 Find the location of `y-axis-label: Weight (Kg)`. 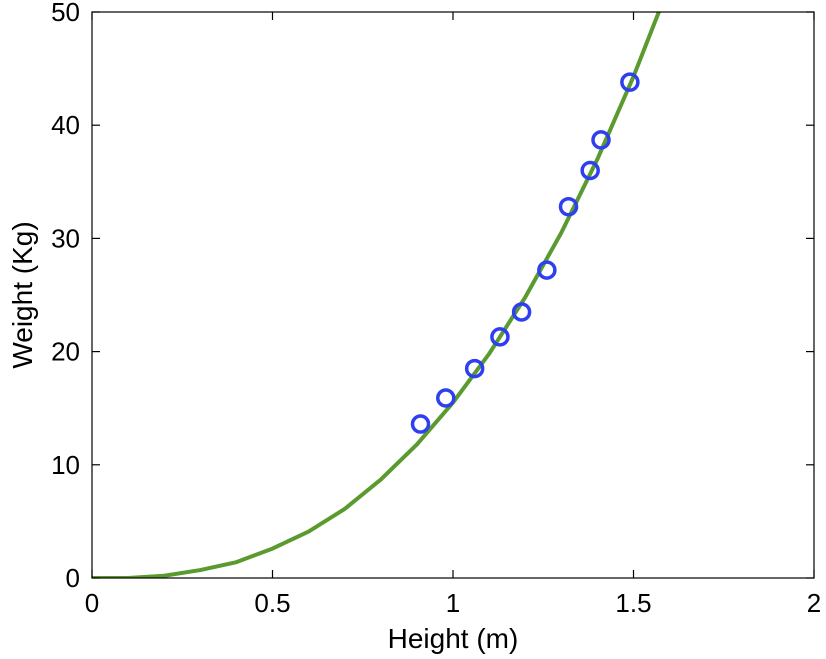

y-axis-label: Weight (Kg) is located at coordinates (22, 294).